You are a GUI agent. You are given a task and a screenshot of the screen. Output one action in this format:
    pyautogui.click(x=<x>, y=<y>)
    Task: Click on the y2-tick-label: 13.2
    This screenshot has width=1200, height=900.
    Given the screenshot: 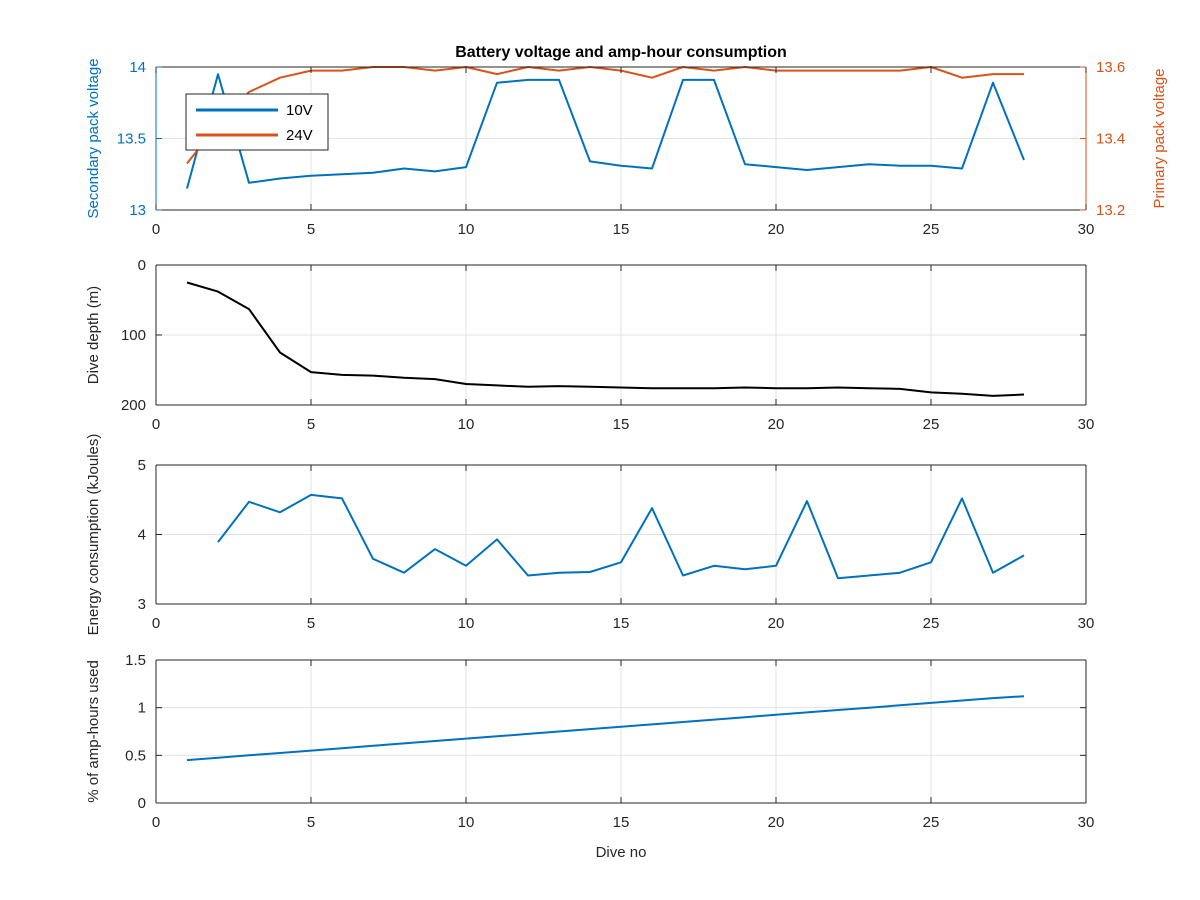 What is the action you would take?
    pyautogui.click(x=1110, y=210)
    